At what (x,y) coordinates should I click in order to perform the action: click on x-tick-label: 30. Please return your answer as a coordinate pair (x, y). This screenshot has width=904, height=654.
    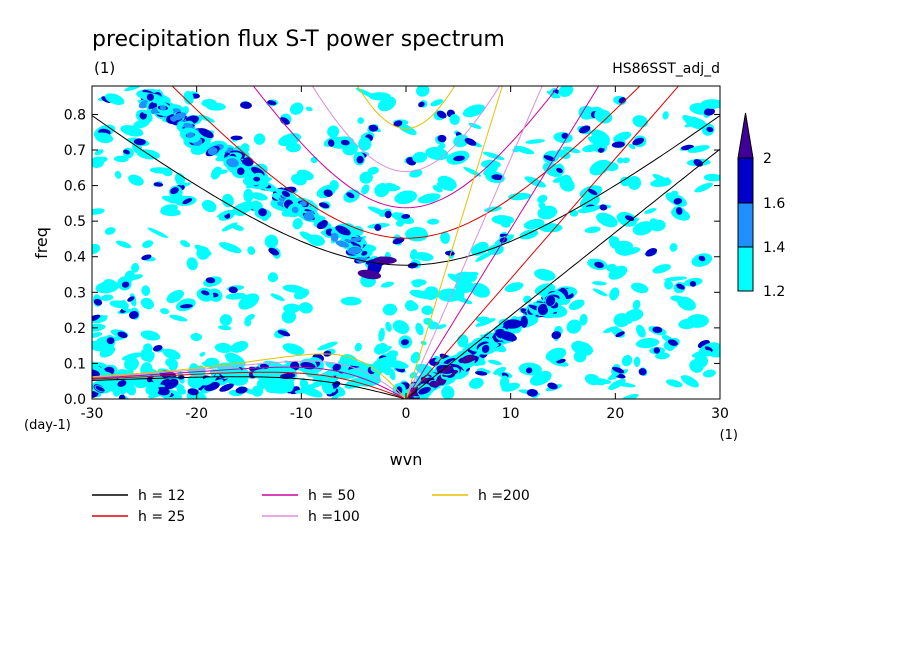
    Looking at the image, I should click on (720, 414).